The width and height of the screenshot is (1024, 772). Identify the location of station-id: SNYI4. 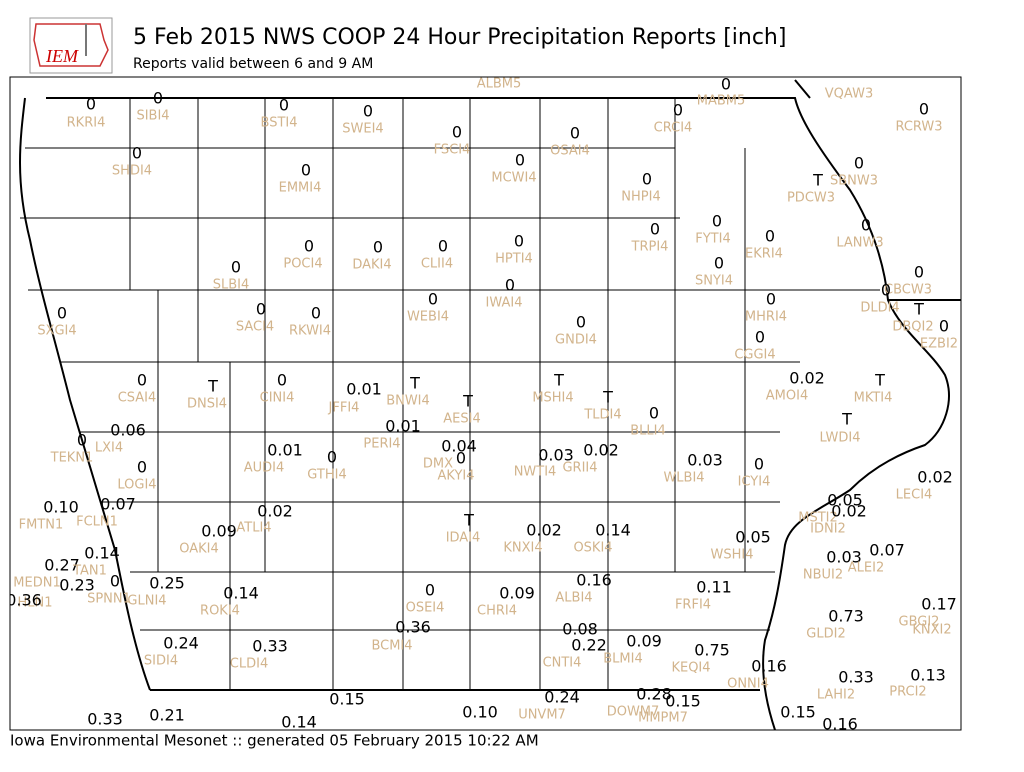
(714, 281).